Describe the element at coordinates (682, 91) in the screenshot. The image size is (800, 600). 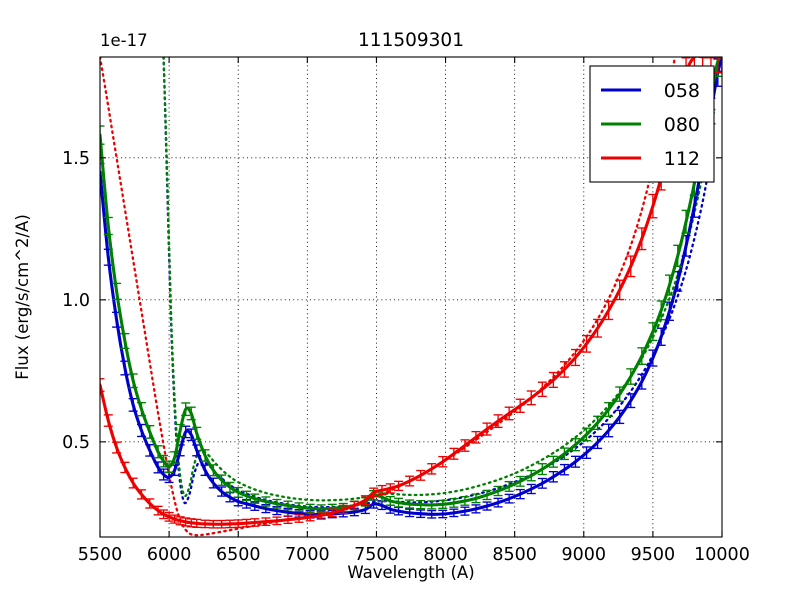
I see `legend-label-058: 058` at that location.